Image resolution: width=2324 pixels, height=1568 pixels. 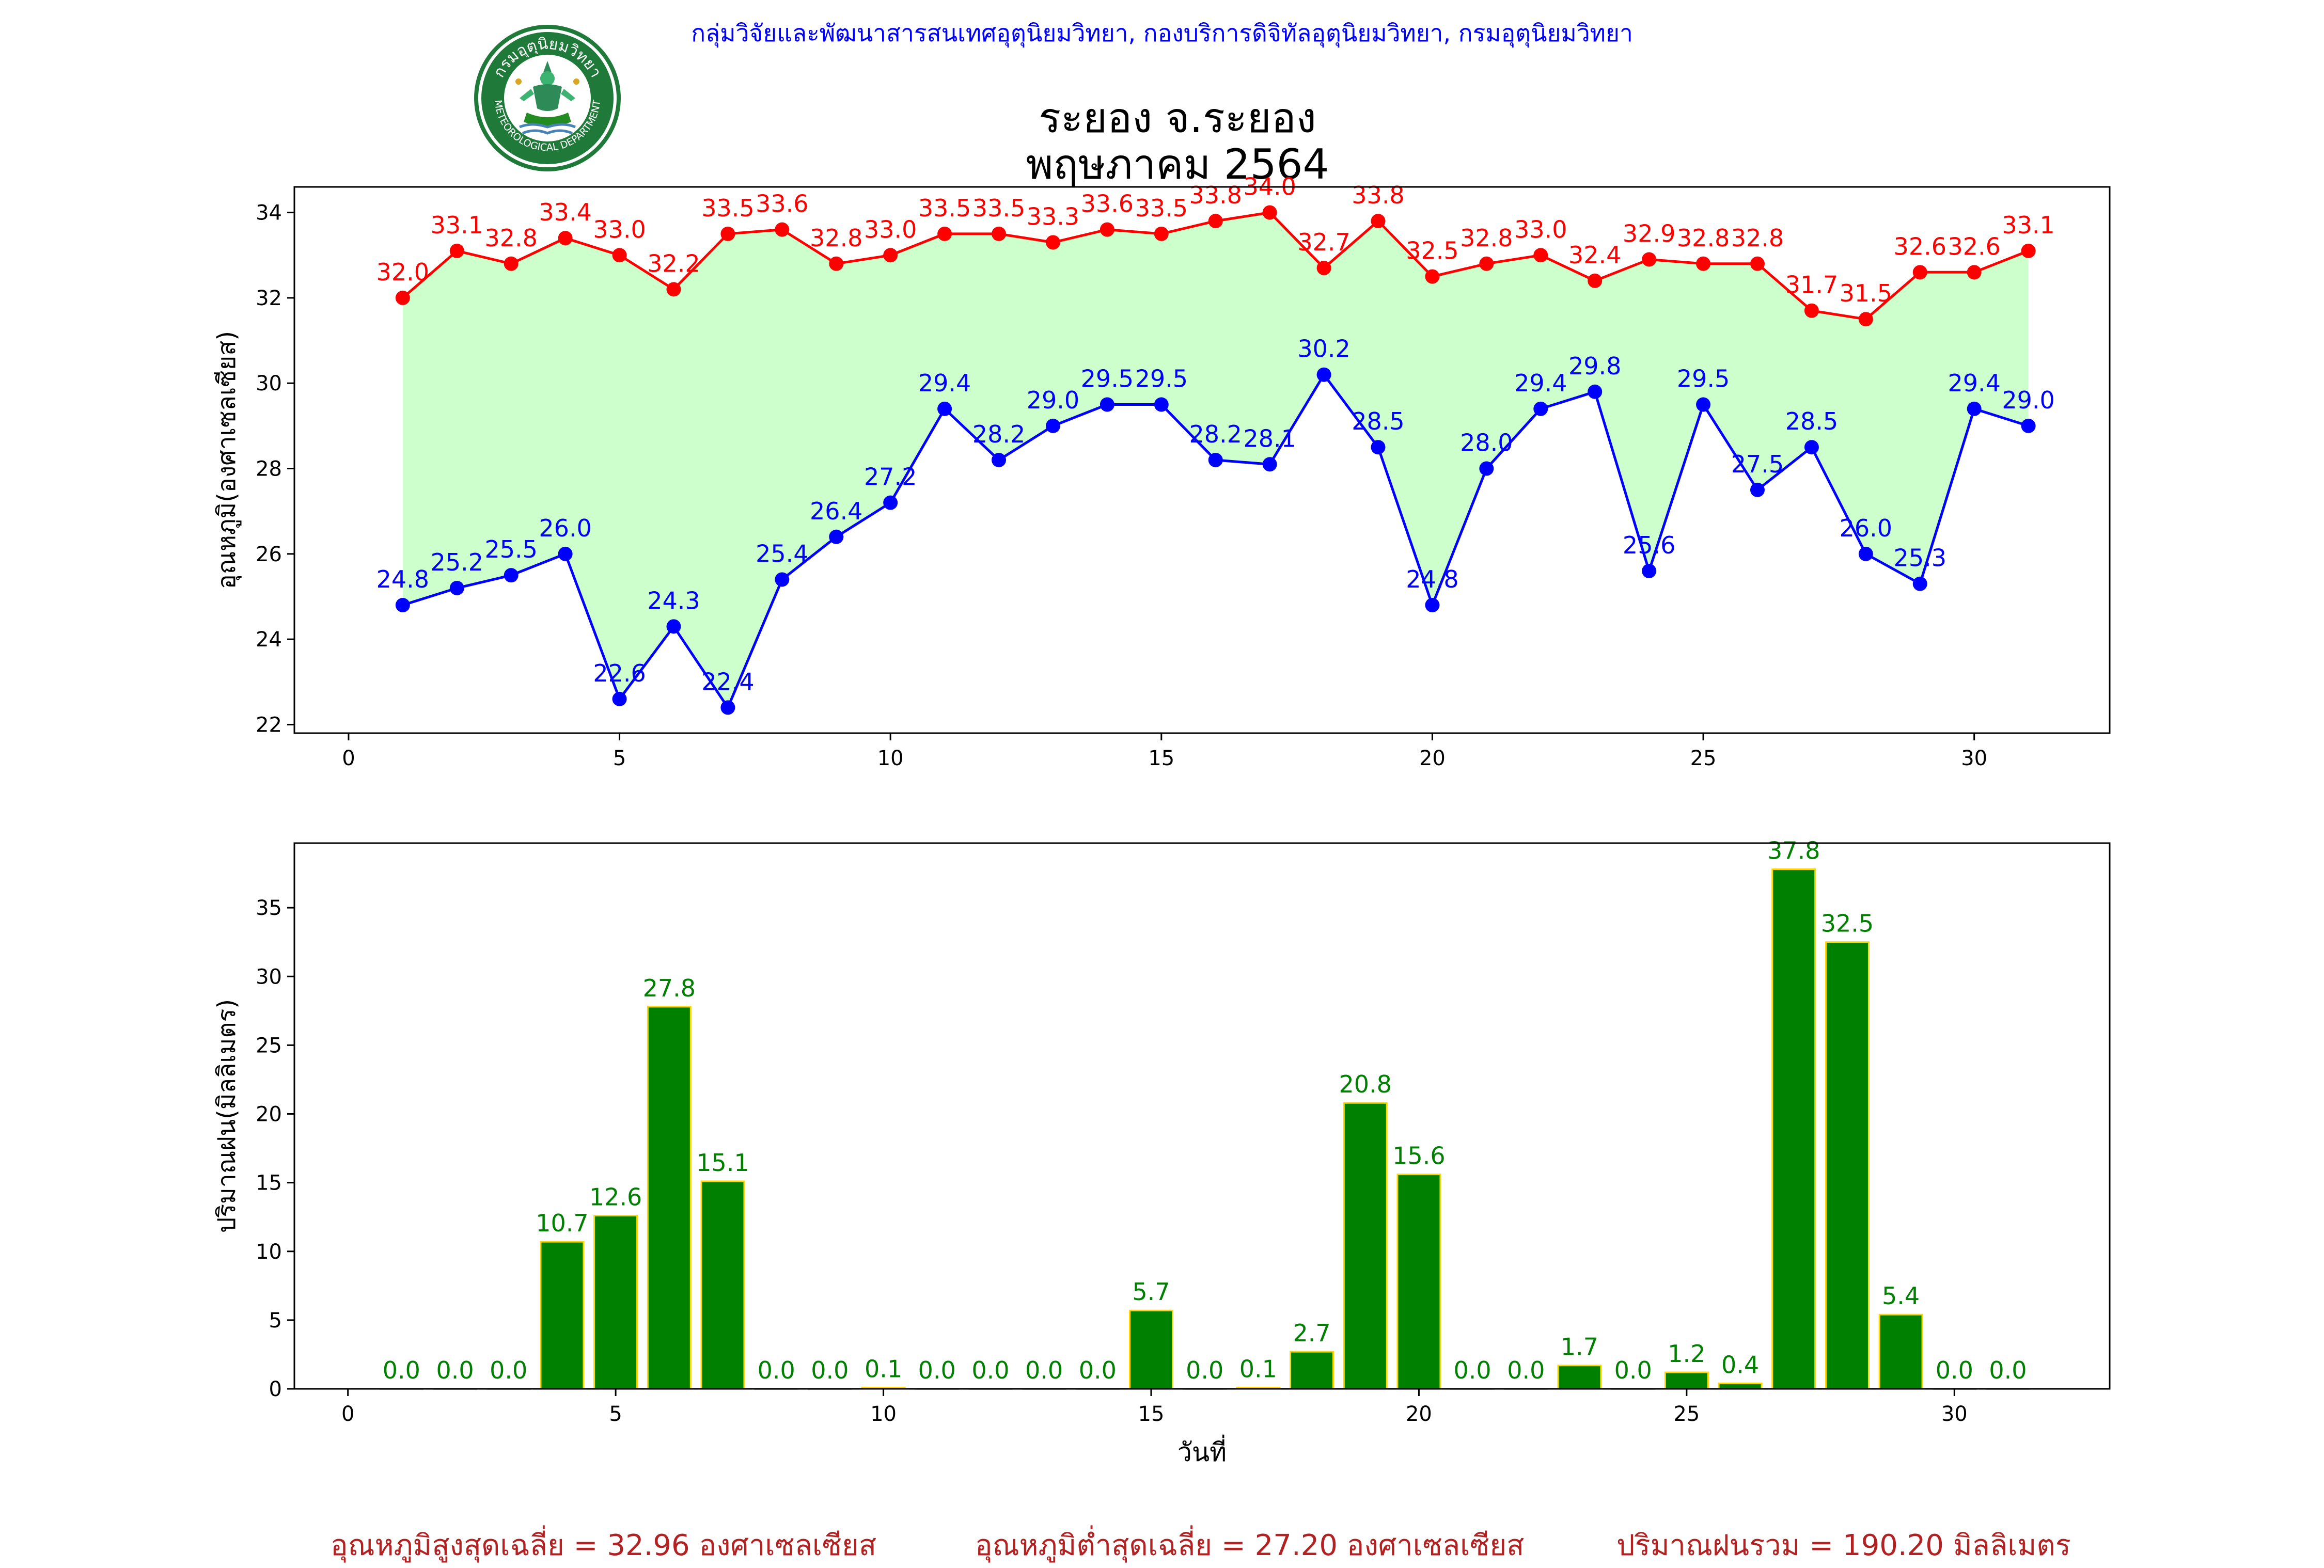 What do you see at coordinates (891, 229) in the screenshot?
I see `max-temp-label: 33.0` at bounding box center [891, 229].